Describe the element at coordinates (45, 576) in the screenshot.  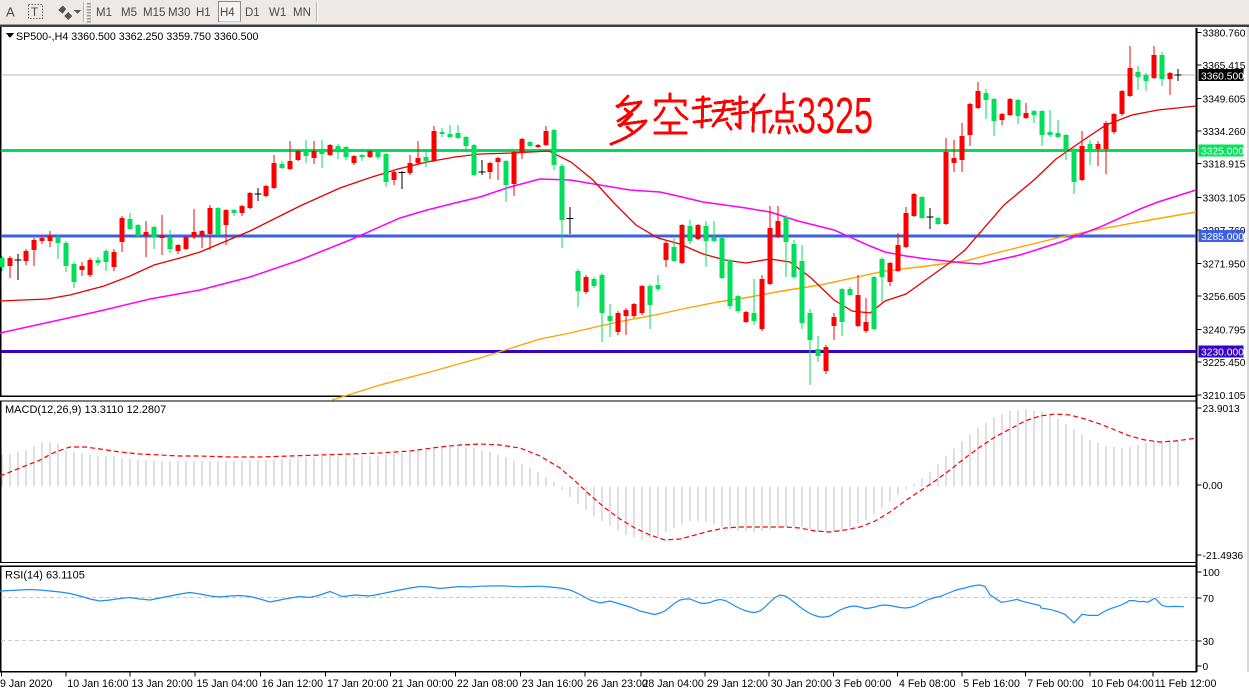
I see `svg-text: RSI(14) 63.1105` at that location.